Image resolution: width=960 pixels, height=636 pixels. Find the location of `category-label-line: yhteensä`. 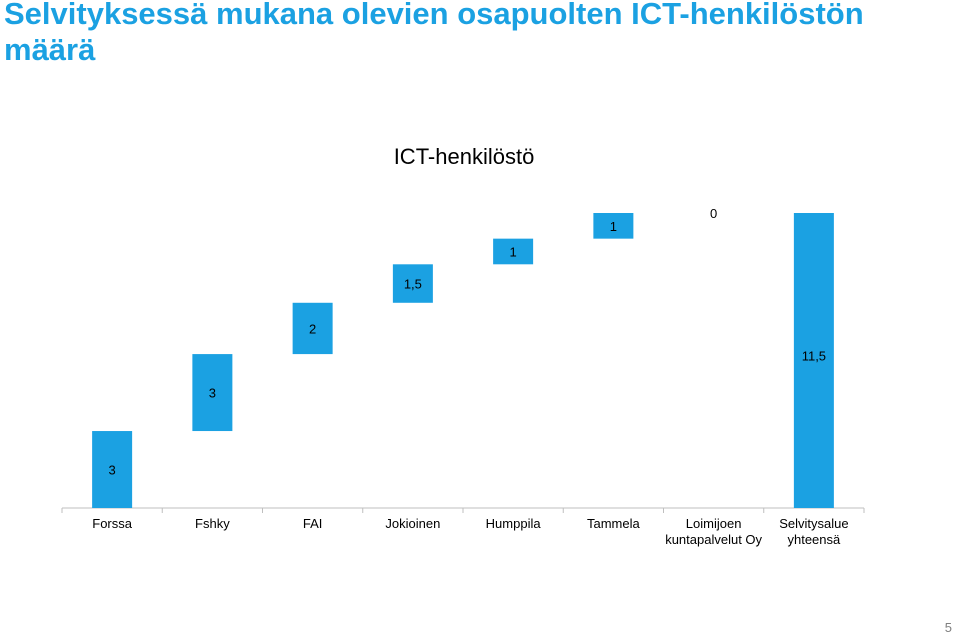

category-label-line: yhteensä is located at coordinates (814, 539).